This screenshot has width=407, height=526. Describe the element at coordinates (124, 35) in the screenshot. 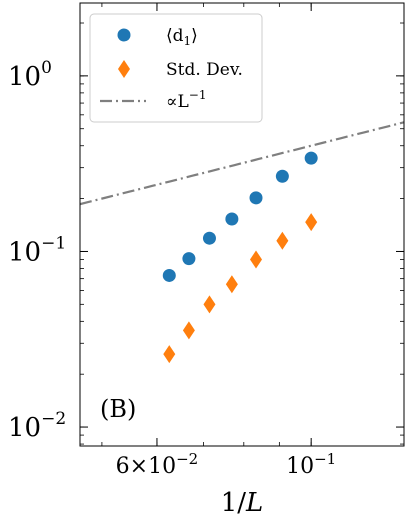

I see `legend-marker-d1` at that location.